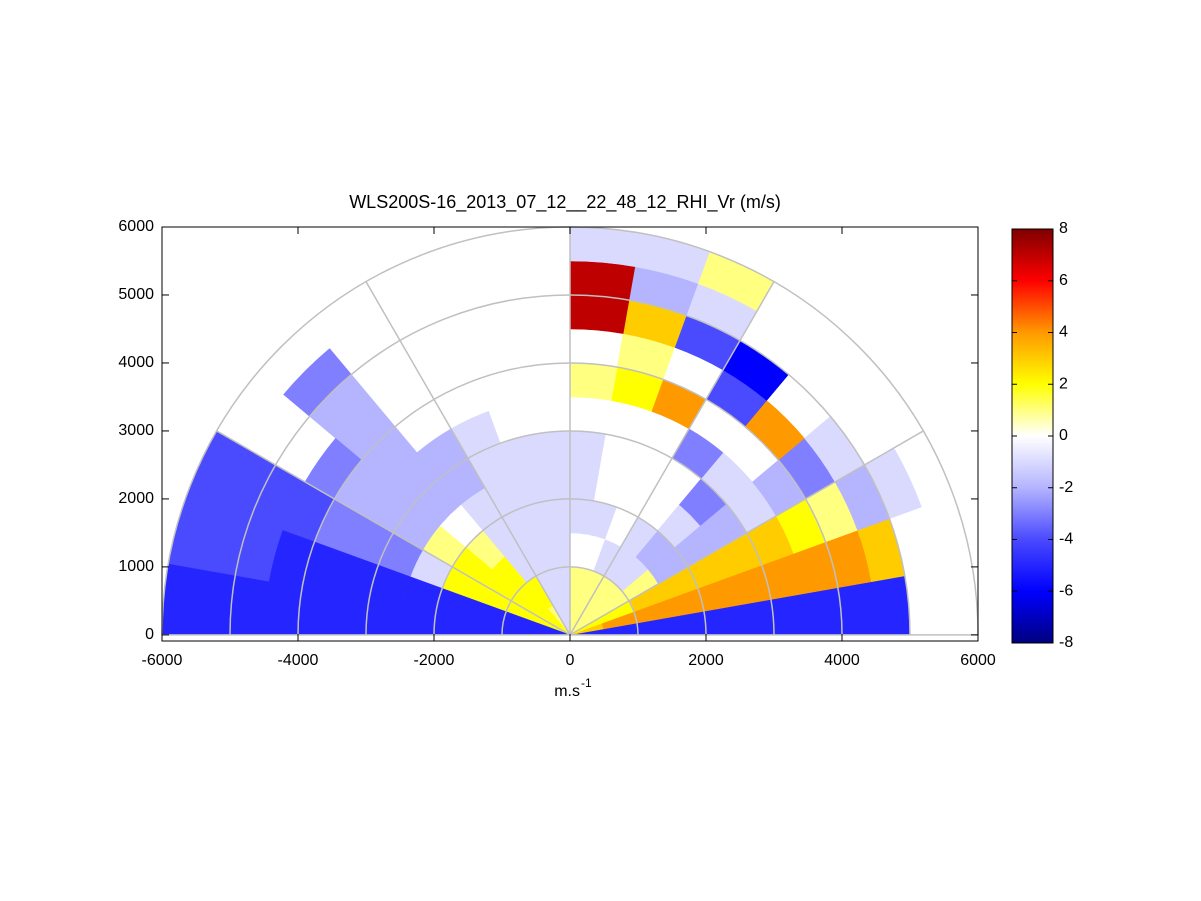 Image resolution: width=1201 pixels, height=901 pixels. I want to click on colorbar-tick-label: -2, so click(1066, 487).